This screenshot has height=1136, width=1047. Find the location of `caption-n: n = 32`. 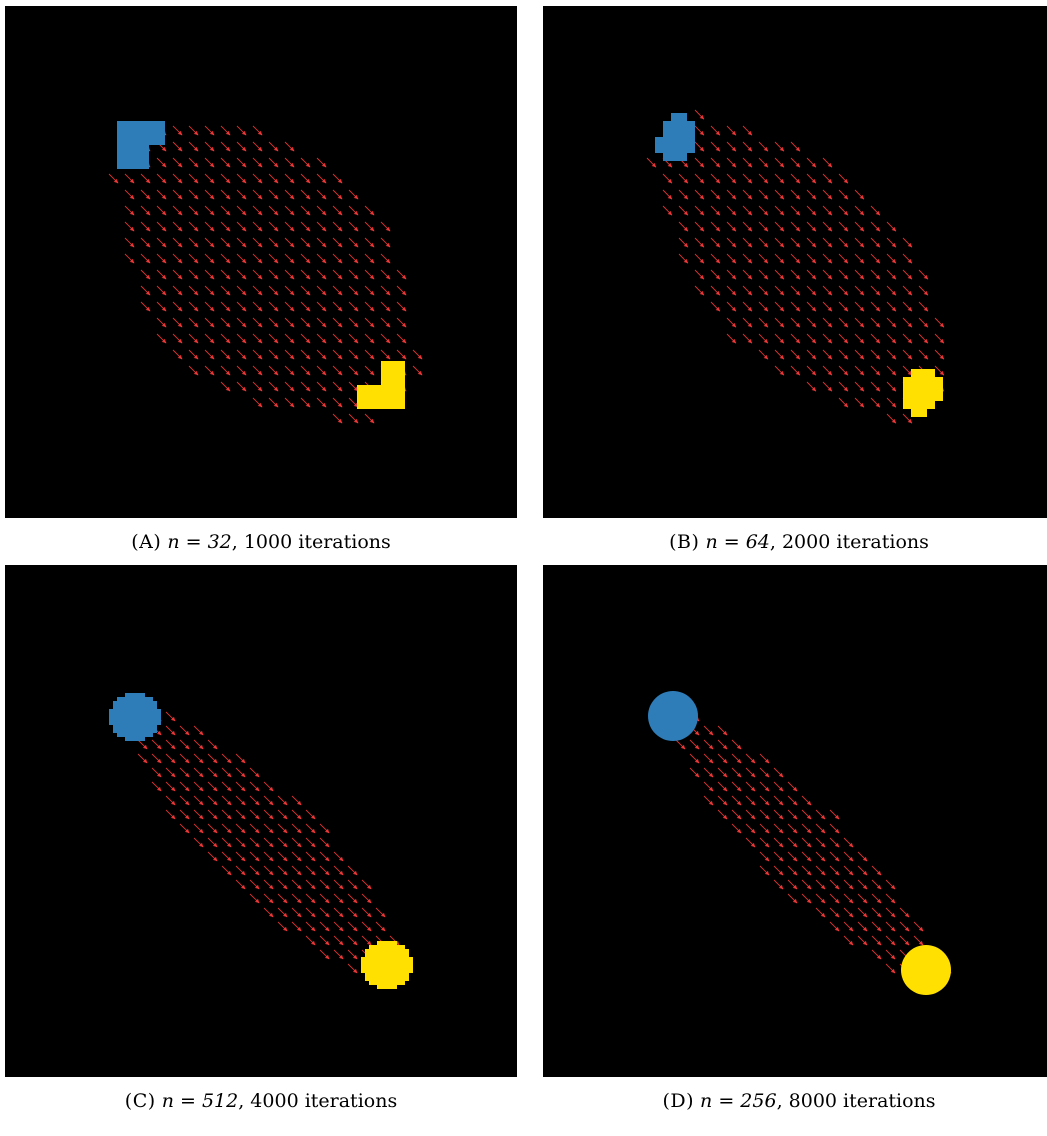

caption-n: n = 32 is located at coordinates (199, 542).